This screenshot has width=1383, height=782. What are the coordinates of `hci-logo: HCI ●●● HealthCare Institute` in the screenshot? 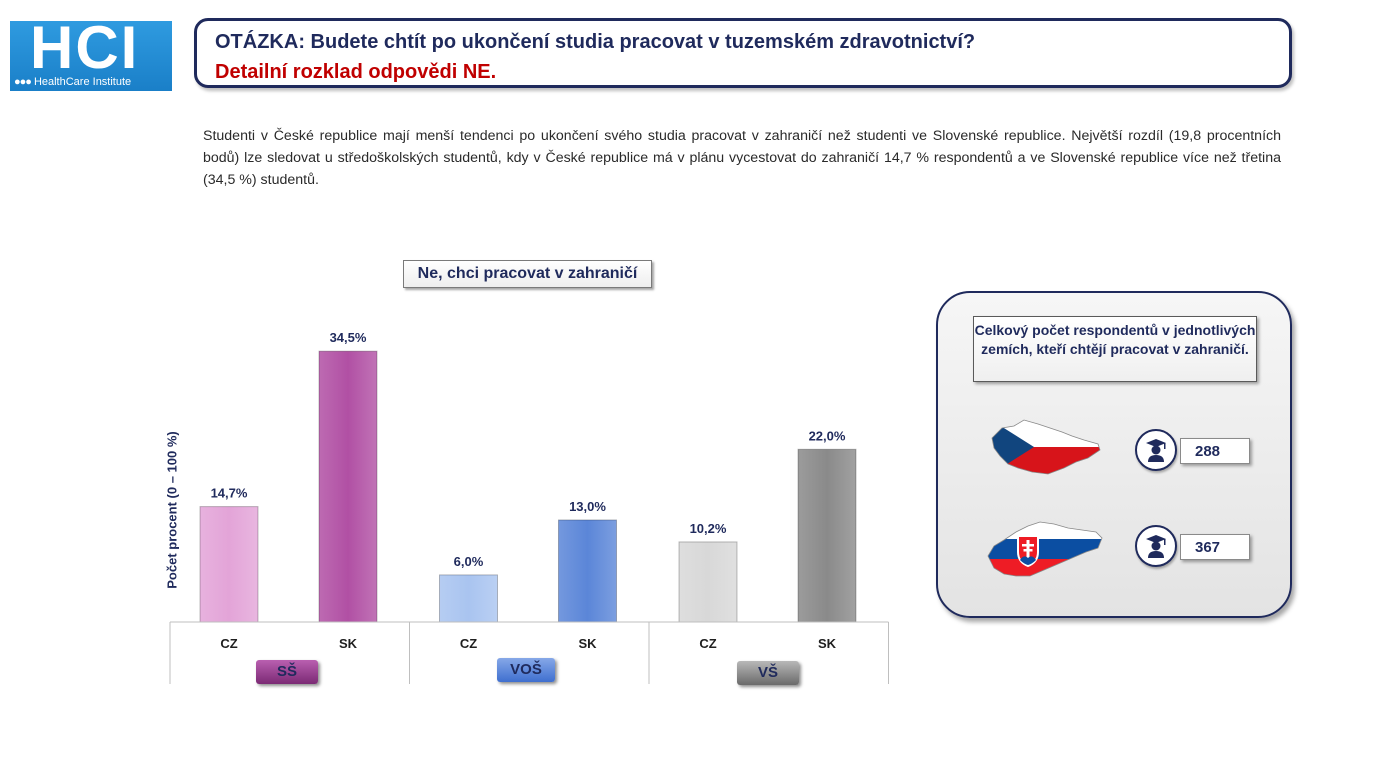 It's located at (91, 56).